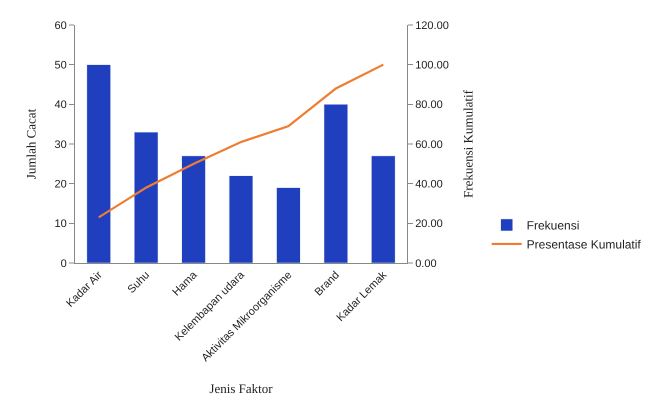 The width and height of the screenshot is (659, 405). Describe the element at coordinates (432, 26) in the screenshot. I see `y2-tick-label: 120.00` at that location.